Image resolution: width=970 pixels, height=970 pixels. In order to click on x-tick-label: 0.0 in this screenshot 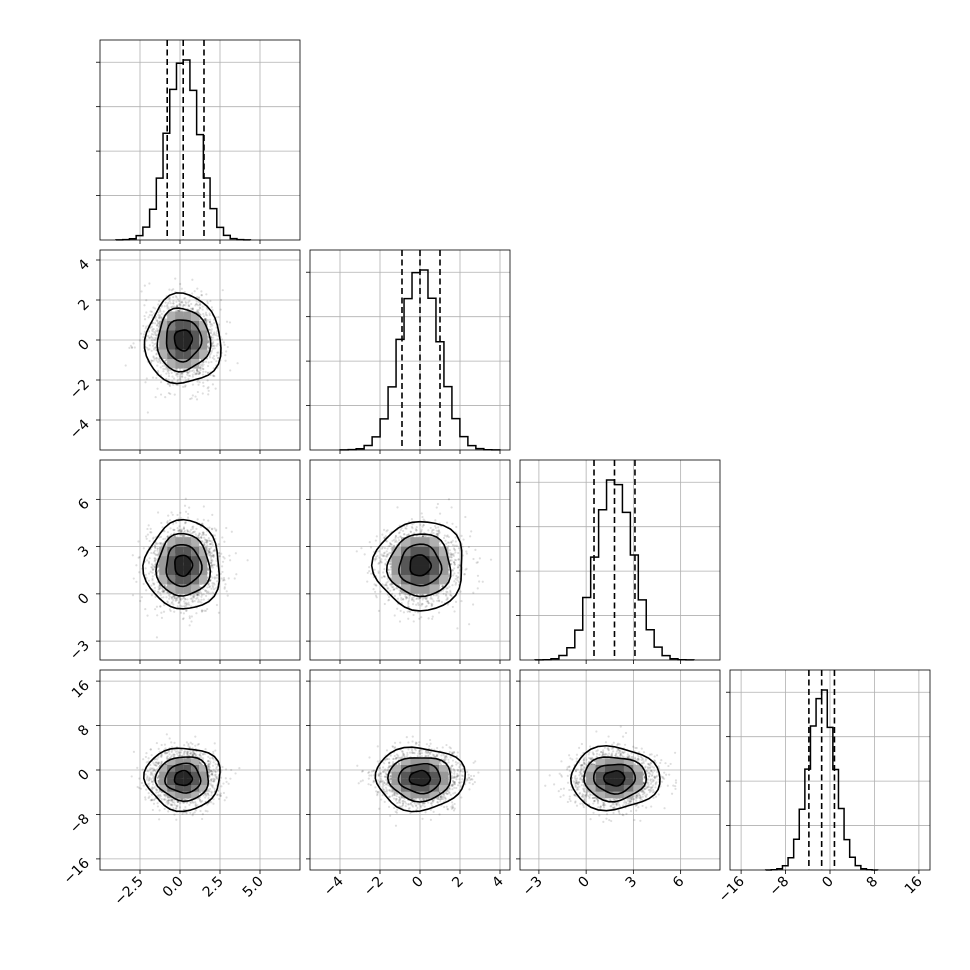, I will do `click(173, 887)`.